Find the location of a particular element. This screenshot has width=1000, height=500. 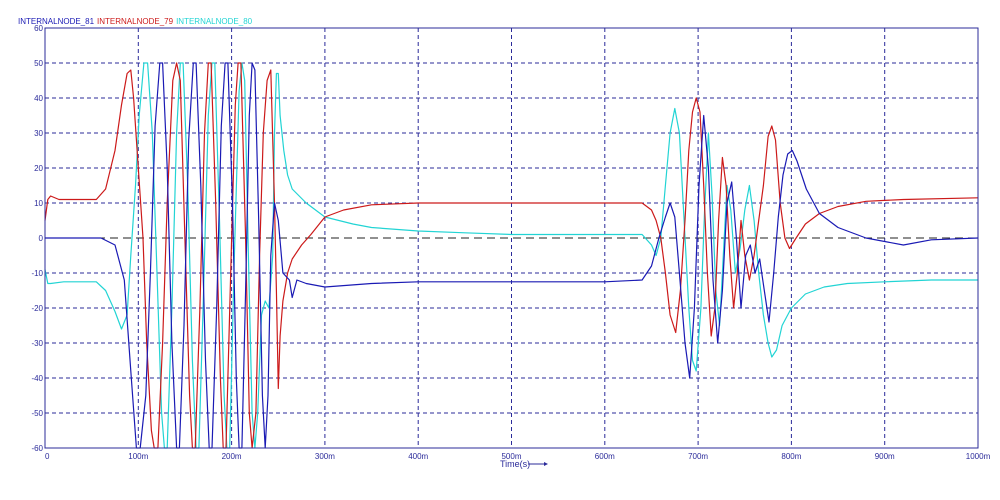

y-tick-label: 40 is located at coordinates (38, 98).